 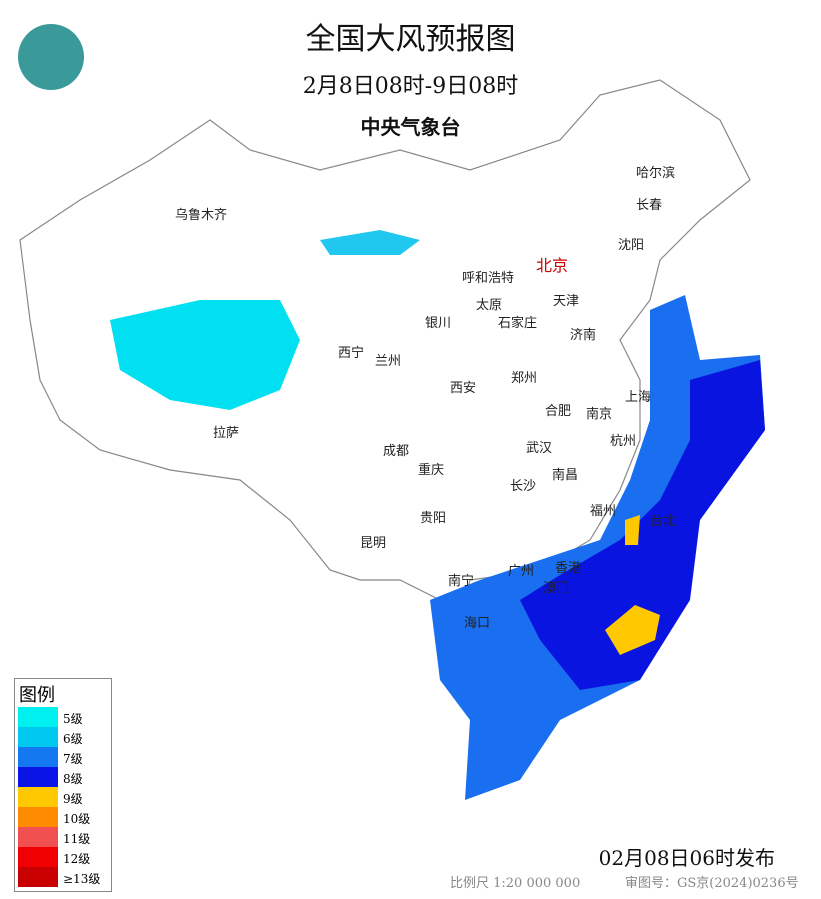 I want to click on city-label: 海口, so click(x=477, y=623).